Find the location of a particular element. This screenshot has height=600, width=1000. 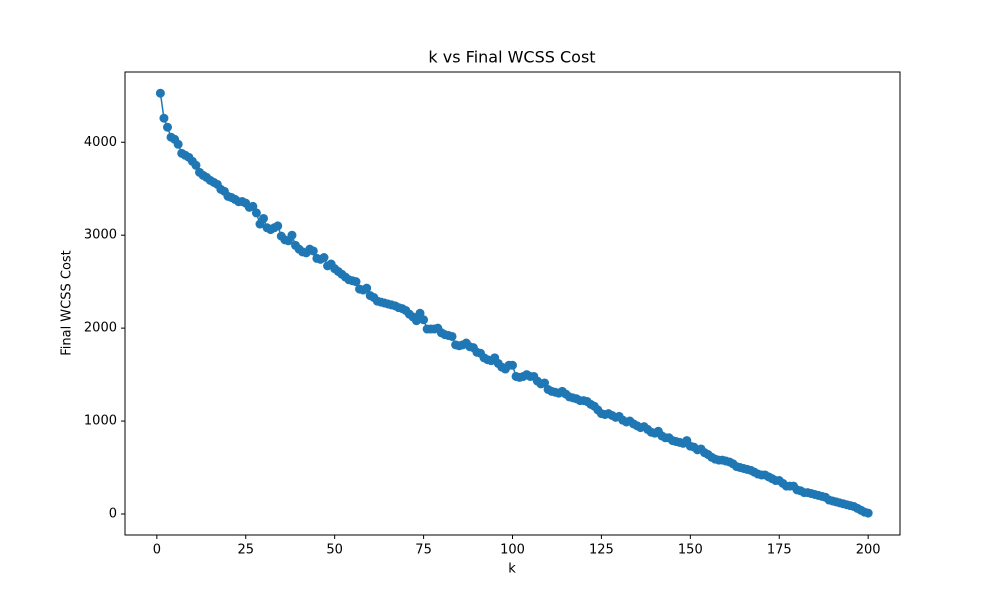

x-tick-label: 25 is located at coordinates (245, 550).